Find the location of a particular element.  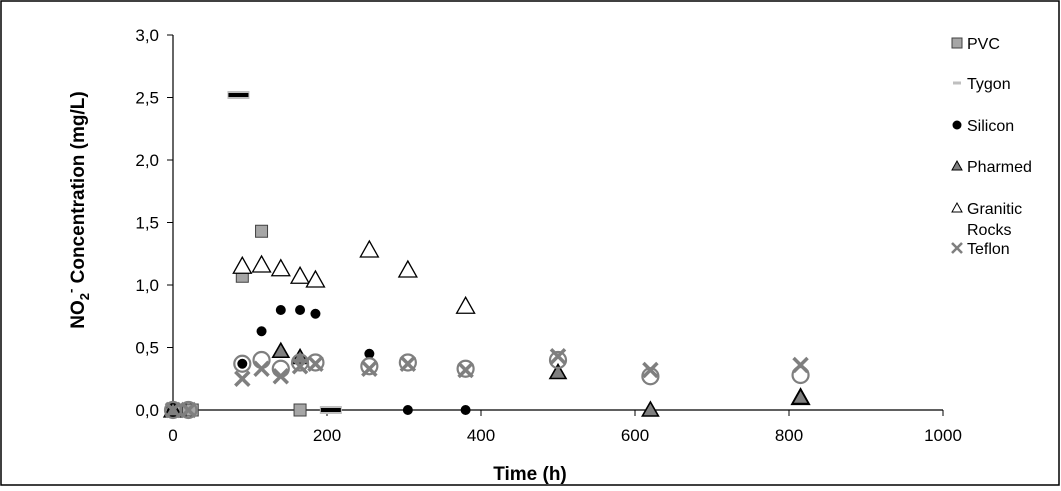

x-axis-title: Time (h) is located at coordinates (530, 474).